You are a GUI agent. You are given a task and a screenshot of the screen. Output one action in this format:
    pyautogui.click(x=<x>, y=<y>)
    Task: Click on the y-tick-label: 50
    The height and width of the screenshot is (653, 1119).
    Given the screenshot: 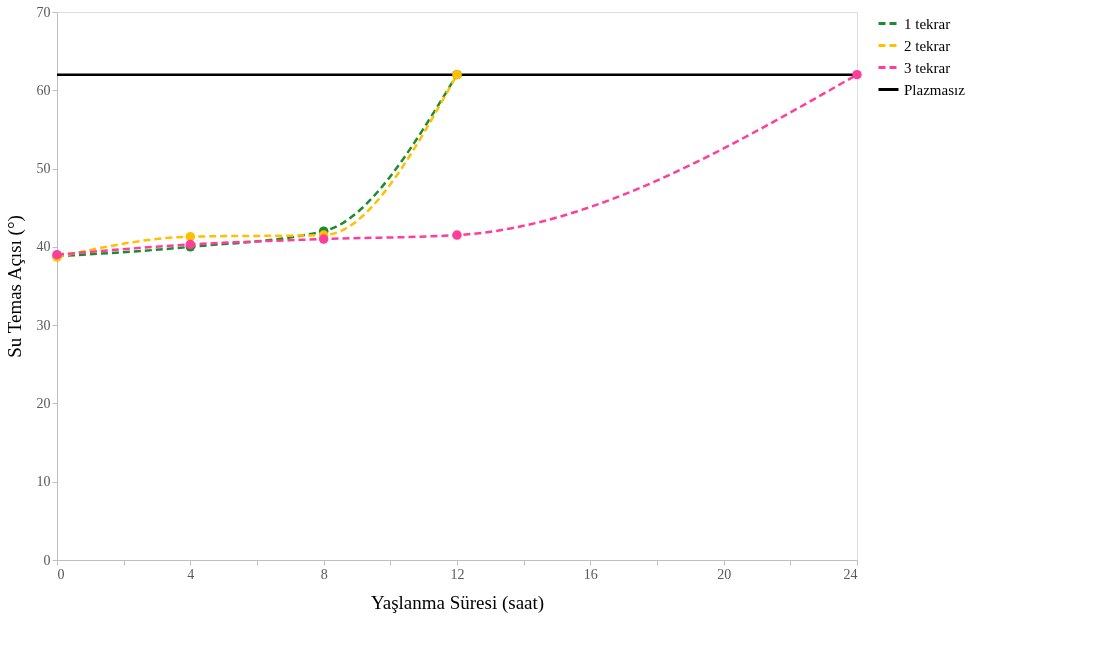 What is the action you would take?
    pyautogui.click(x=43, y=169)
    